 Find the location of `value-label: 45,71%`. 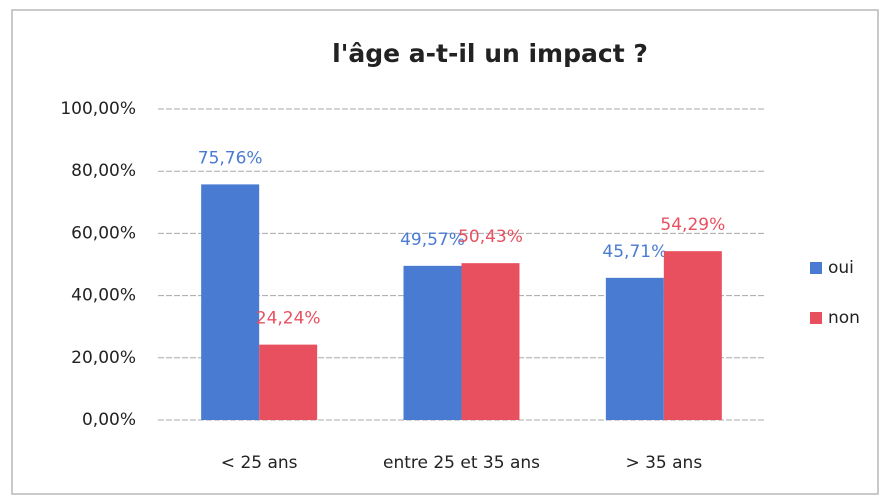

value-label: 45,71% is located at coordinates (634, 252).